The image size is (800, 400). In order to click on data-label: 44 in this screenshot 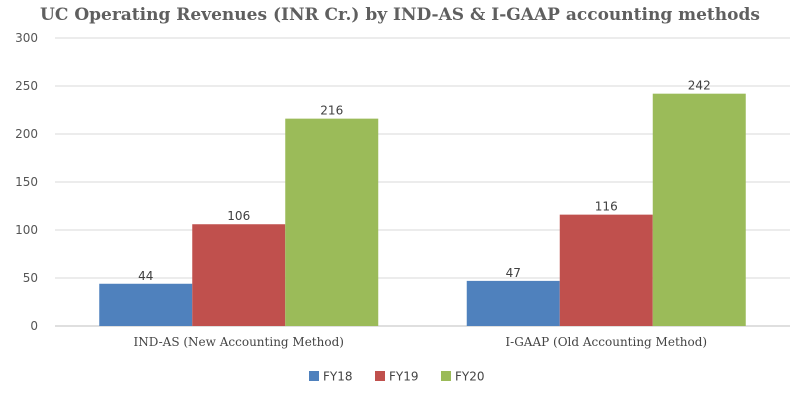, I will do `click(145, 276)`.